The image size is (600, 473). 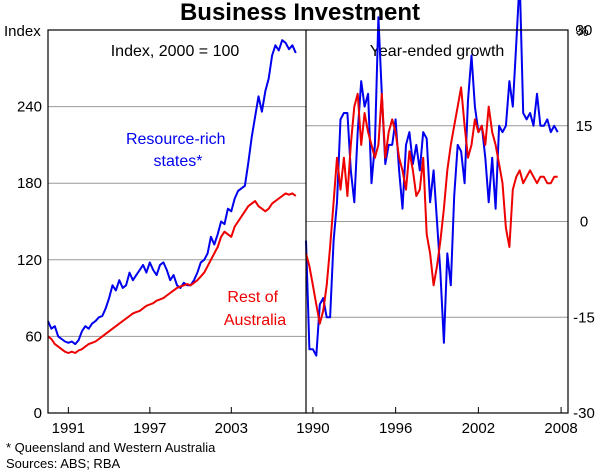 What do you see at coordinates (584, 126) in the screenshot?
I see `y-tick-label-right-3: 15` at bounding box center [584, 126].